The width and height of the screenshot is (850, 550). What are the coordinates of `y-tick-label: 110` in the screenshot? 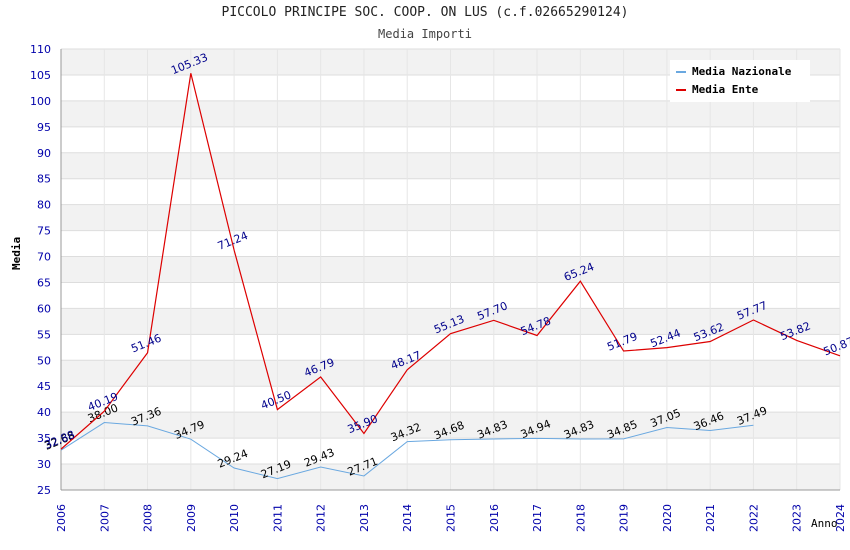 It's located at (40, 49).